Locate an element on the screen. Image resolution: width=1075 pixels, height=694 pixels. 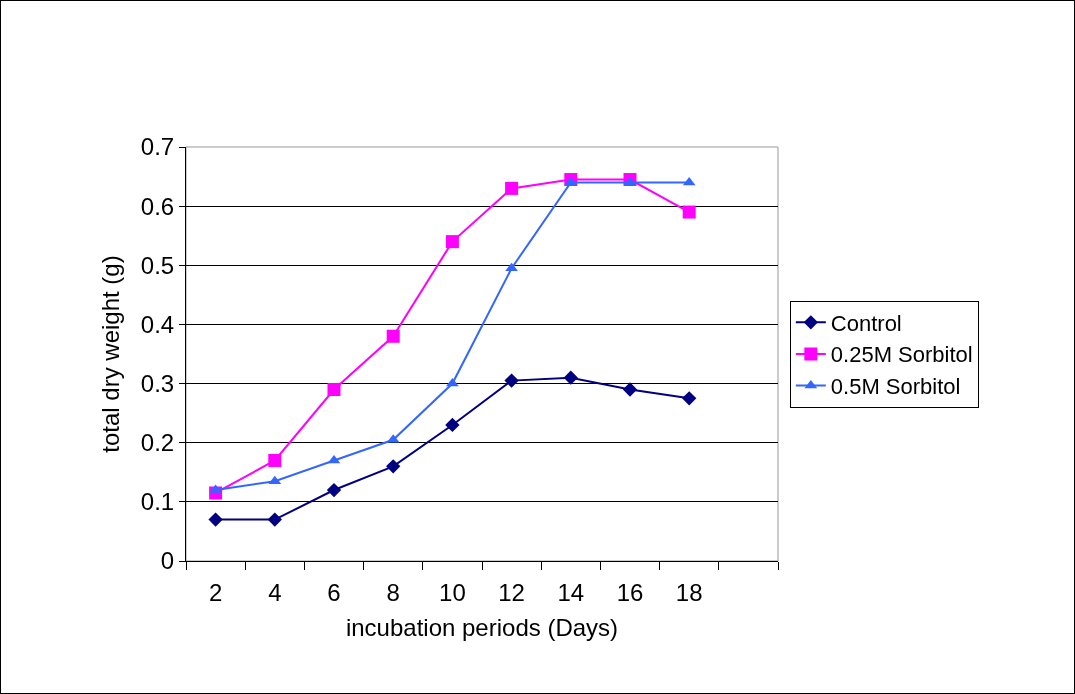
x-tick-label: 16 is located at coordinates (630, 592).